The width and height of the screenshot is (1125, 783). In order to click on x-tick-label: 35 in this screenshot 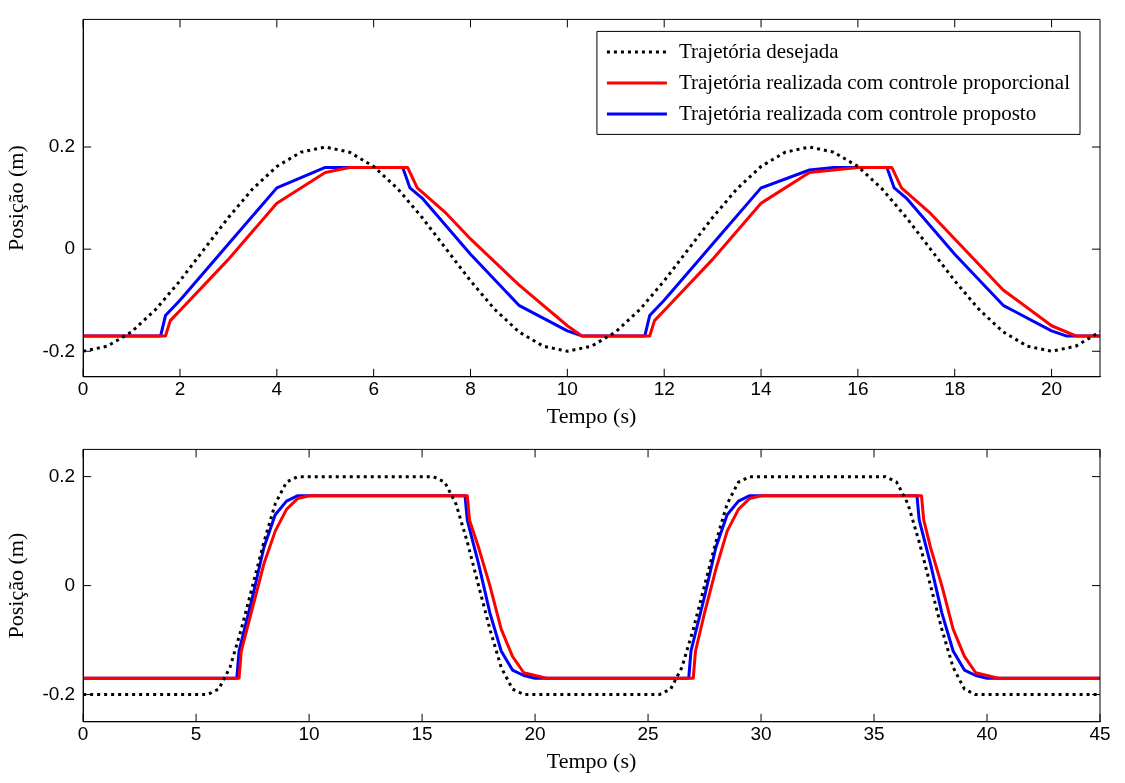, I will do `click(874, 734)`.